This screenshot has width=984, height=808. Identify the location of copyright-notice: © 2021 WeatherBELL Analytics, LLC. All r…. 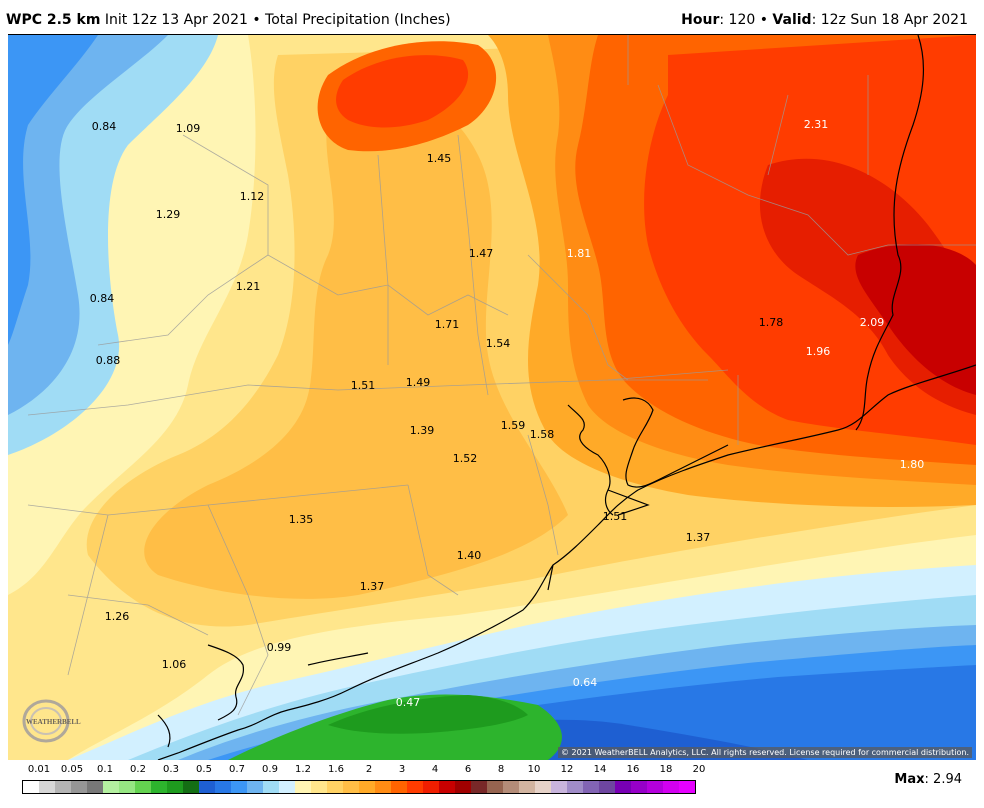
(765, 752).